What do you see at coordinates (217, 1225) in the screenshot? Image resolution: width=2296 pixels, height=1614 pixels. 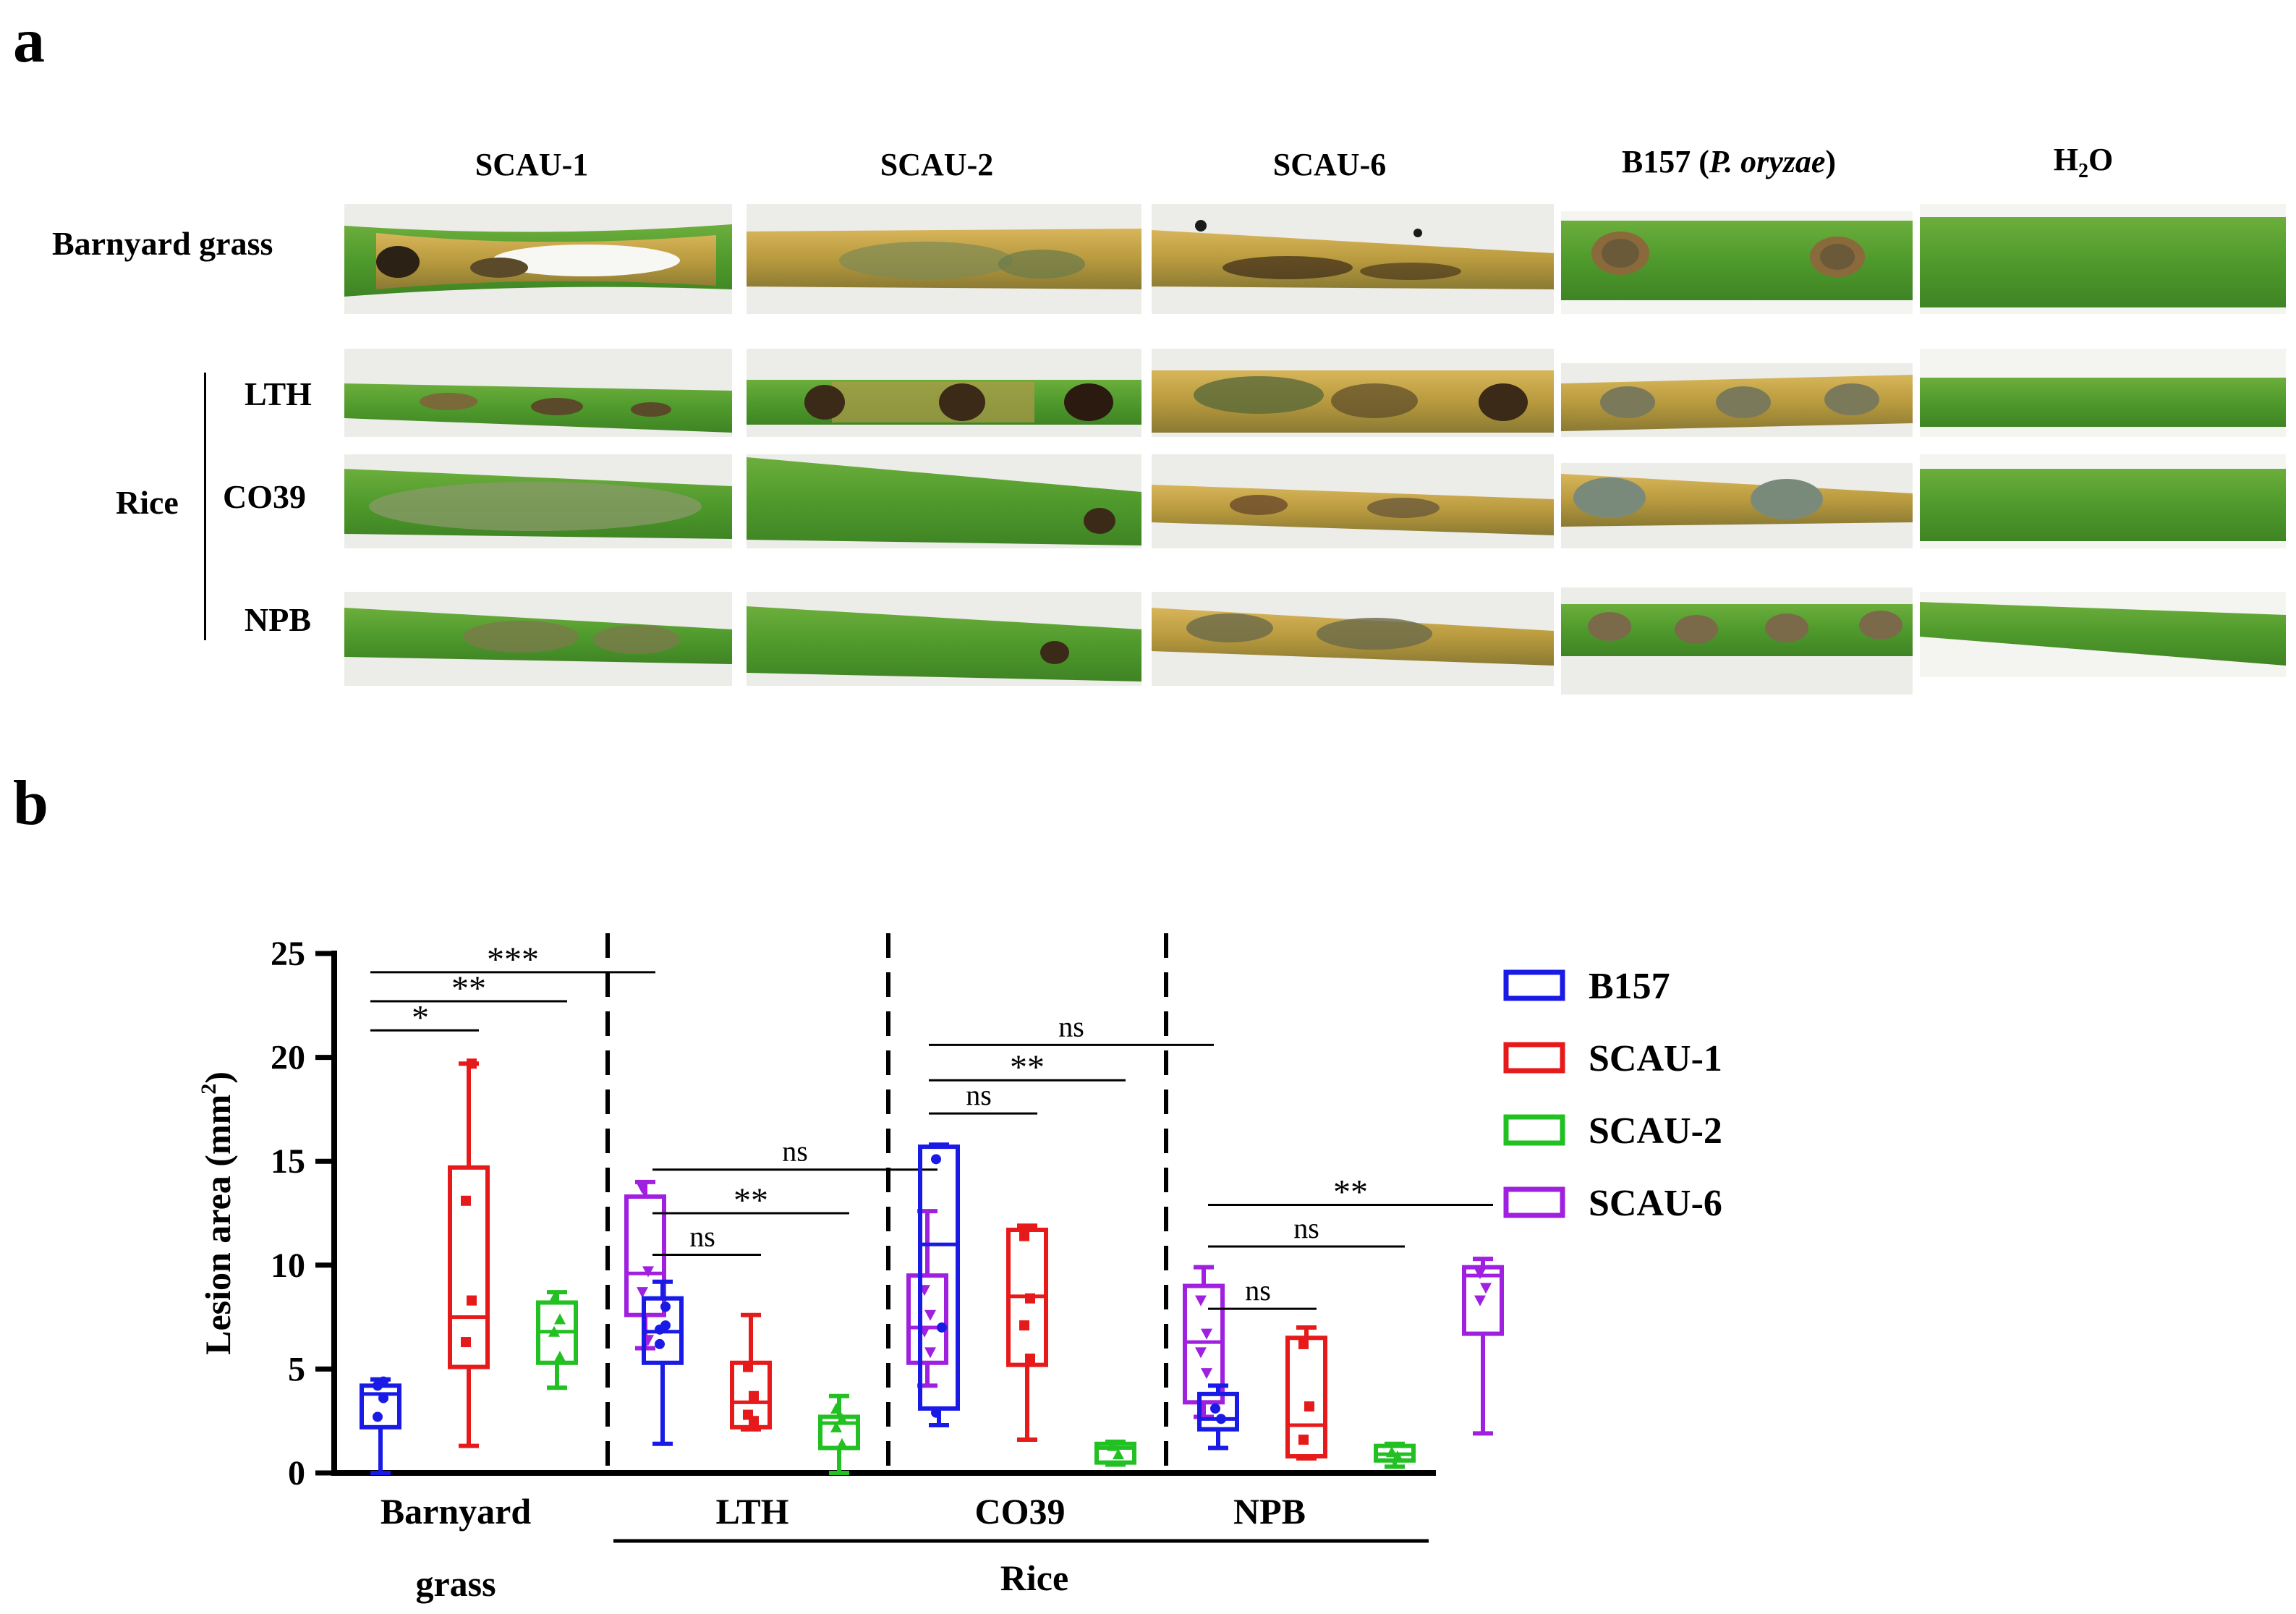 I see `y-axis-title-text: Lesion area (mm` at bounding box center [217, 1225].